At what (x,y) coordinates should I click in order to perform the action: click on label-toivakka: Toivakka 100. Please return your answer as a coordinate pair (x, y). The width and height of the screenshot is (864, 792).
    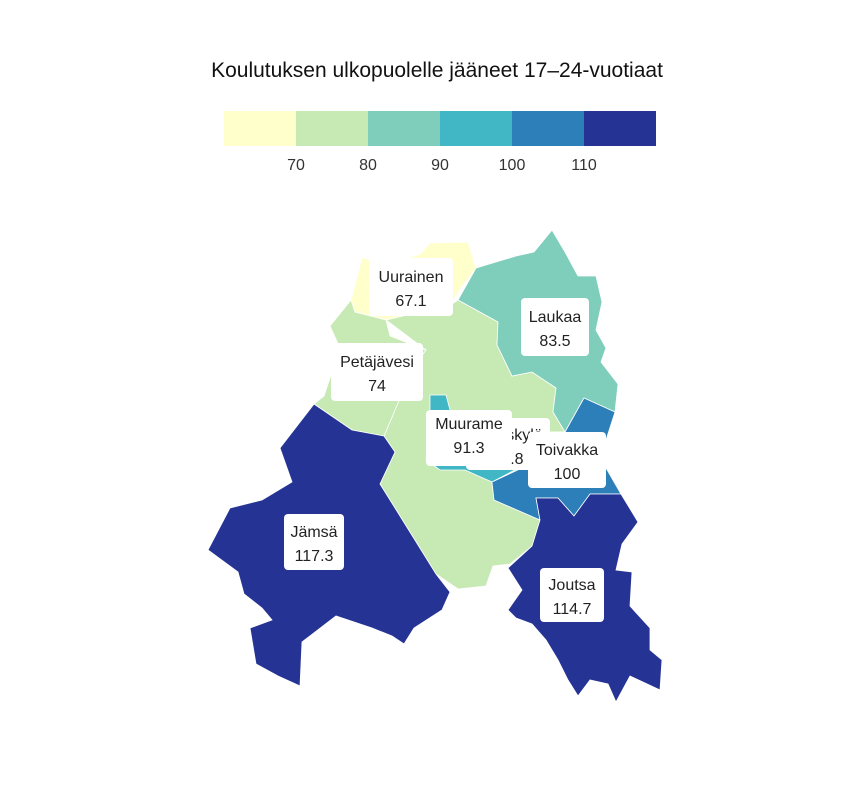
    Looking at the image, I should click on (567, 460).